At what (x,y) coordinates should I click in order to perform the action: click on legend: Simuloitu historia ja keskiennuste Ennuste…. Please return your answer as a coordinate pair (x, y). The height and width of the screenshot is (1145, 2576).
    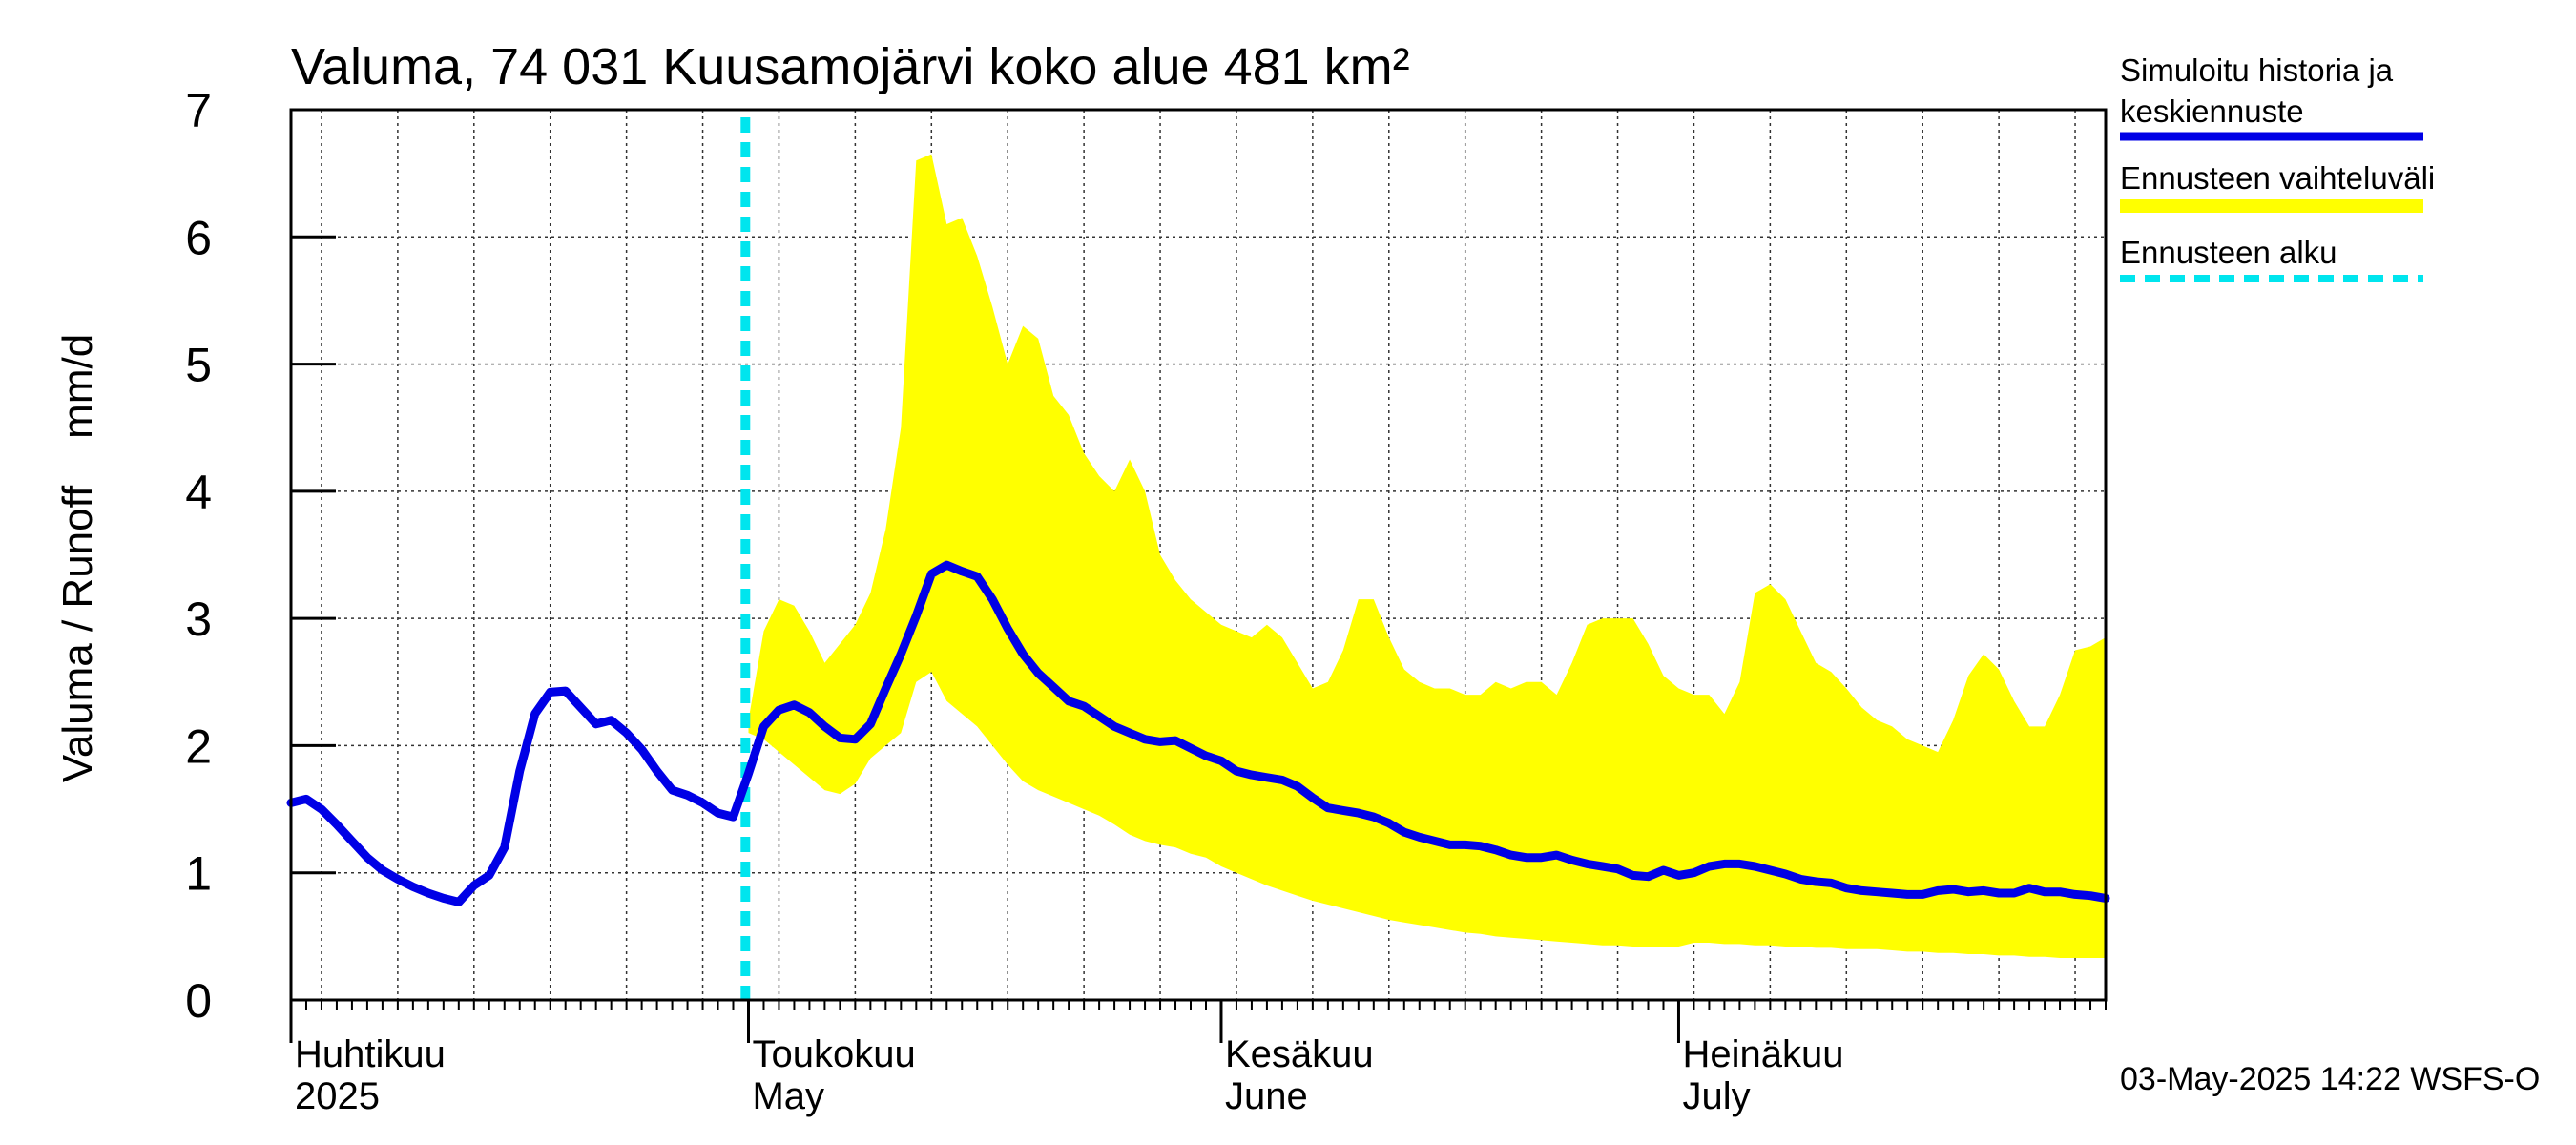
    Looking at the image, I should click on (2277, 167).